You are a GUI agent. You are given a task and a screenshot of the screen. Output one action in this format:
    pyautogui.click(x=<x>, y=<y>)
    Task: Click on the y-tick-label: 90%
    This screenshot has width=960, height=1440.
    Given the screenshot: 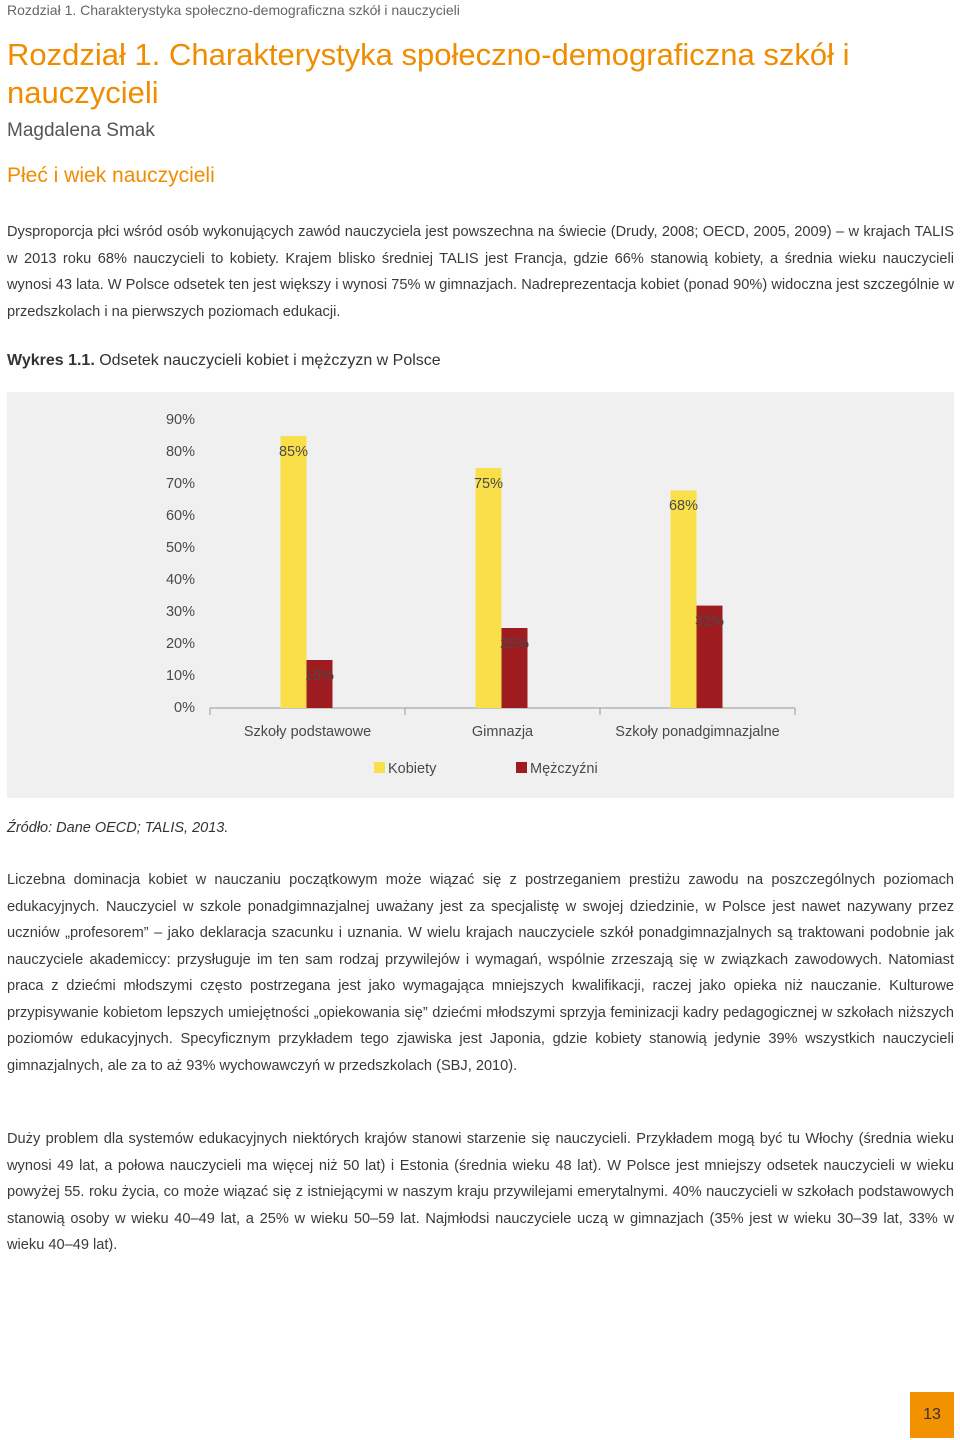 What is the action you would take?
    pyautogui.click(x=180, y=420)
    